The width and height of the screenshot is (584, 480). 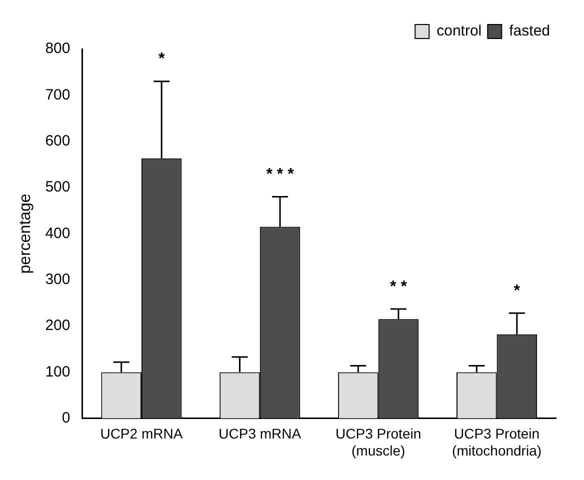 I want to click on y-tick-label: 600, so click(x=57, y=141).